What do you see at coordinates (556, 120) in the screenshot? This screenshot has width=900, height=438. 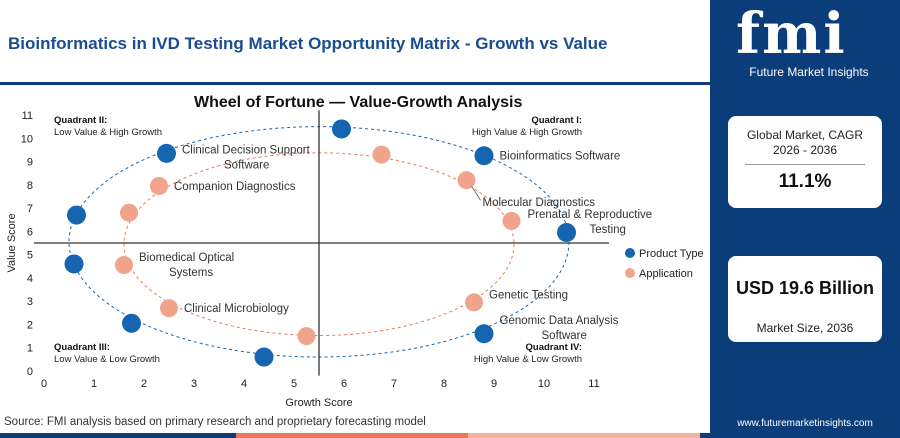 I see `quadrant-name: Quadrant I:` at bounding box center [556, 120].